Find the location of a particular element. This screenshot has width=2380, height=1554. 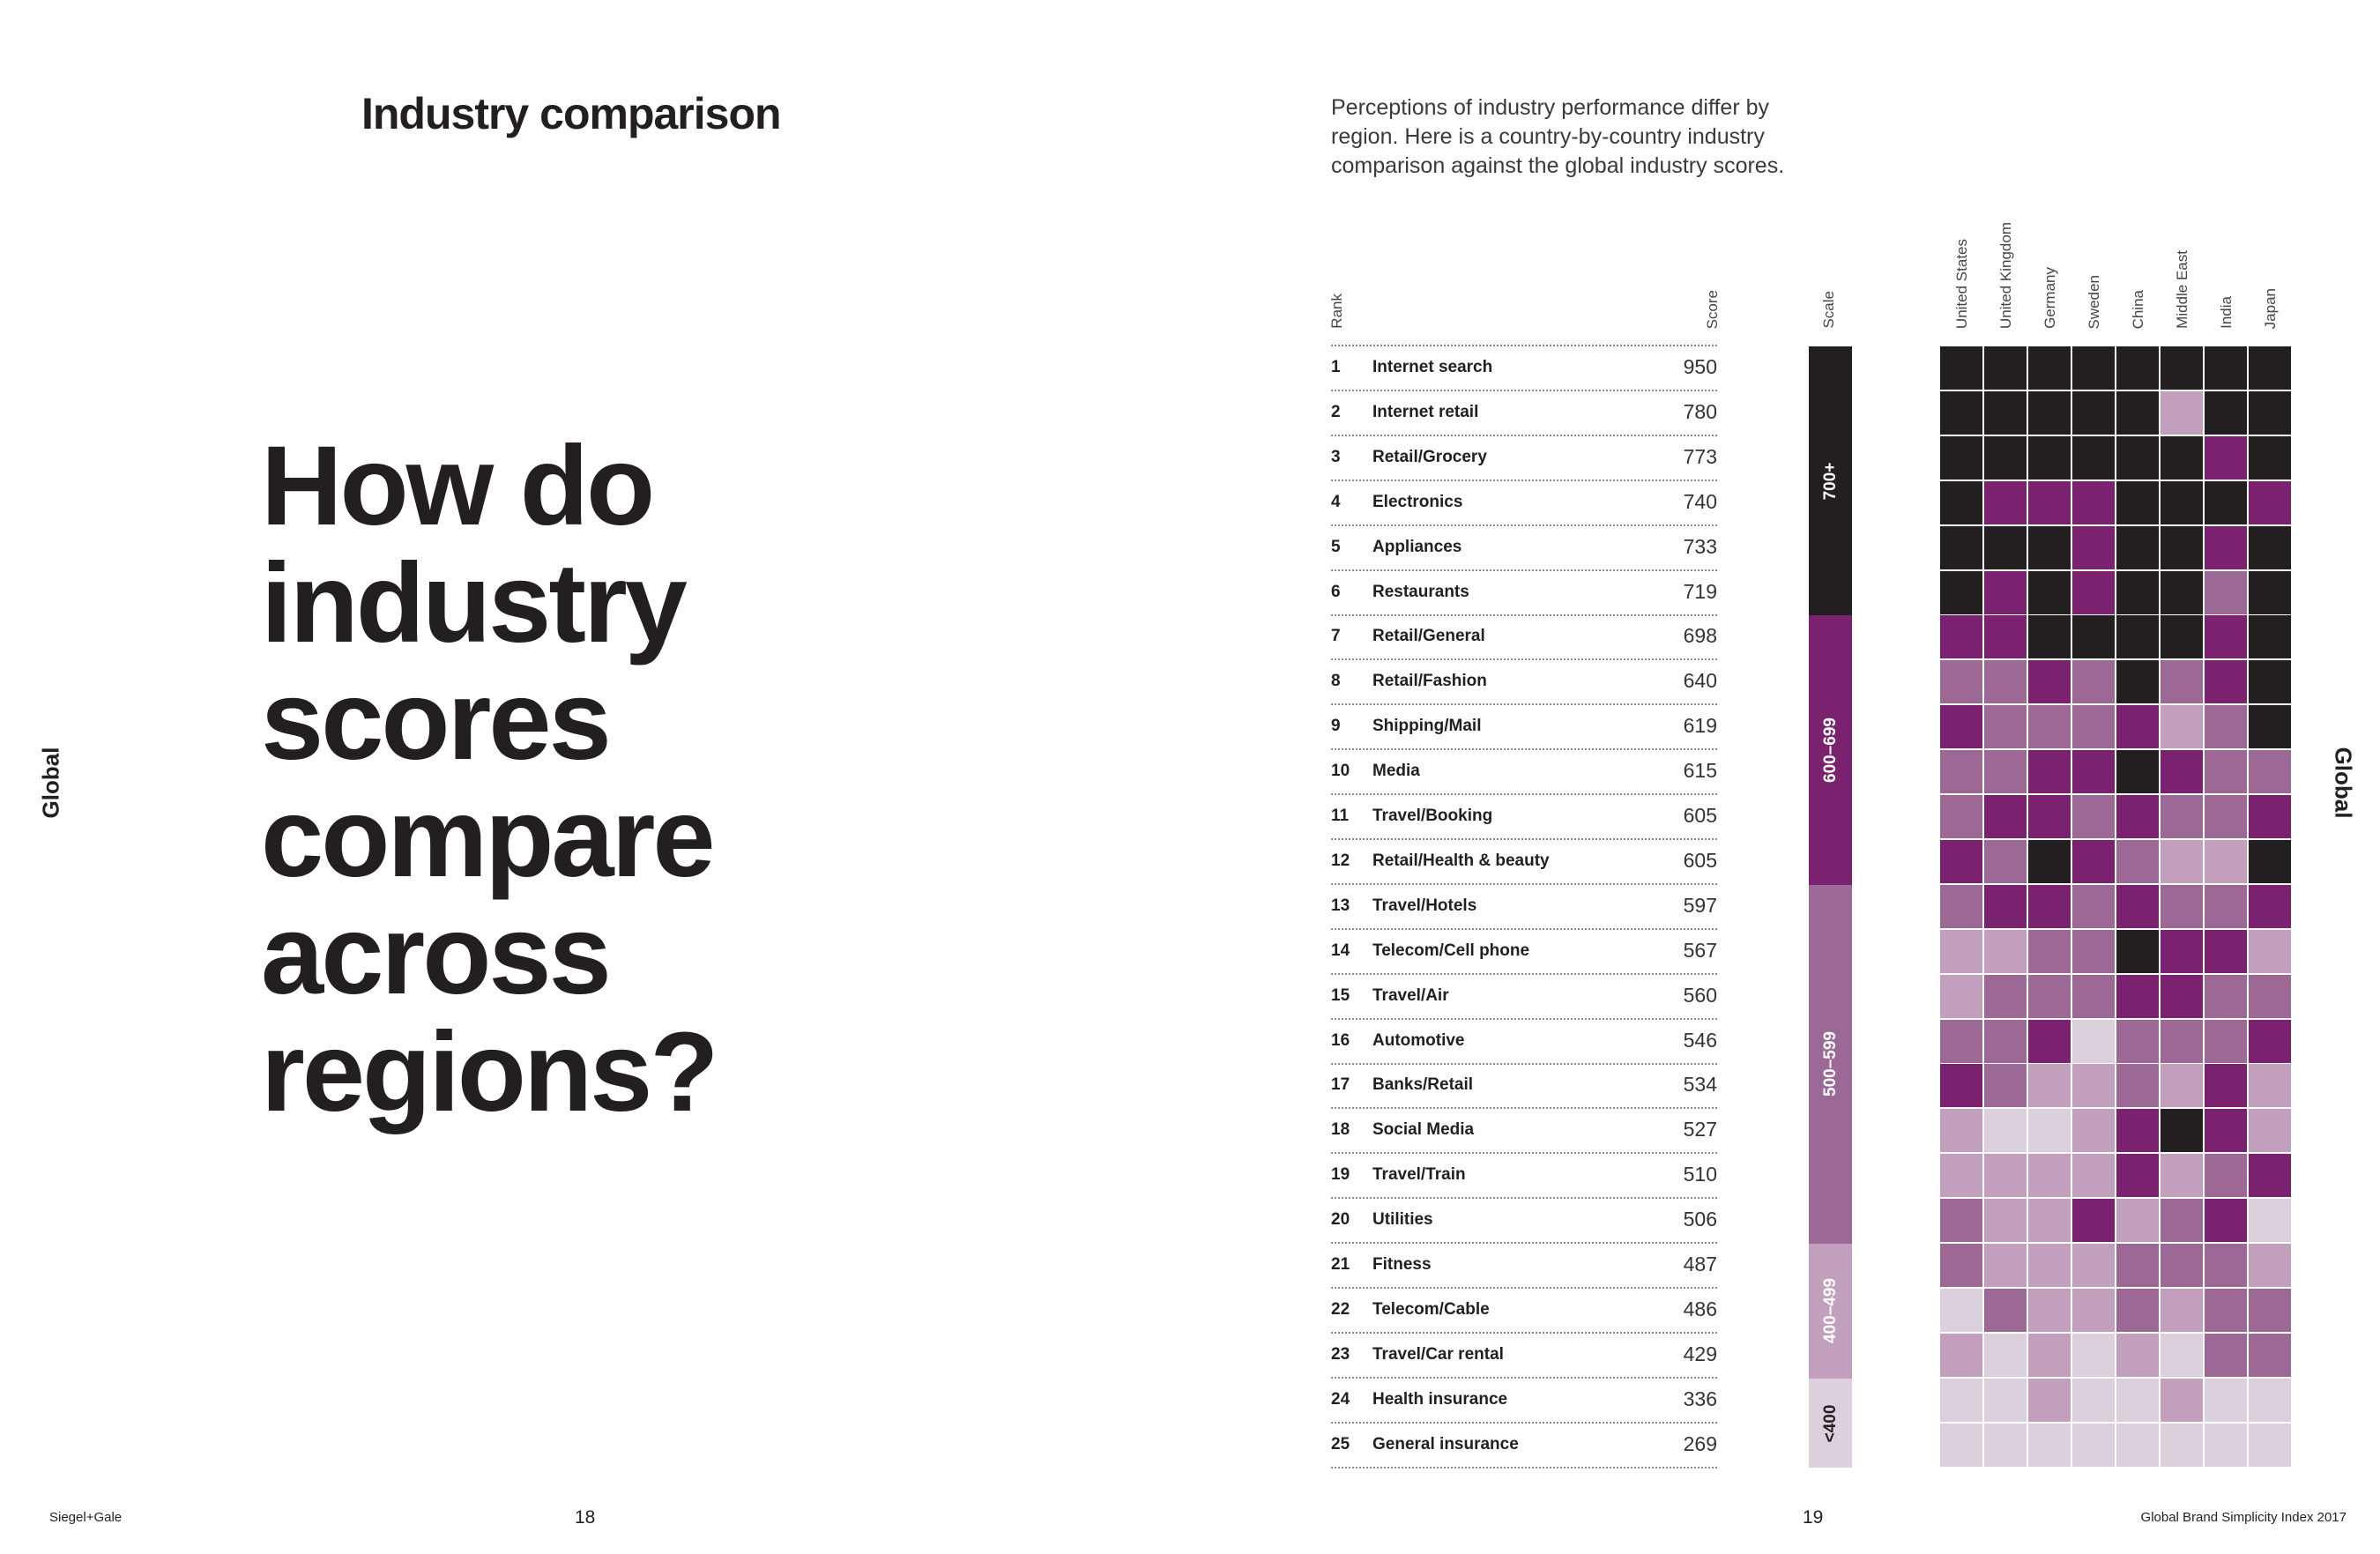

row-rank: 19 is located at coordinates (1340, 1175).